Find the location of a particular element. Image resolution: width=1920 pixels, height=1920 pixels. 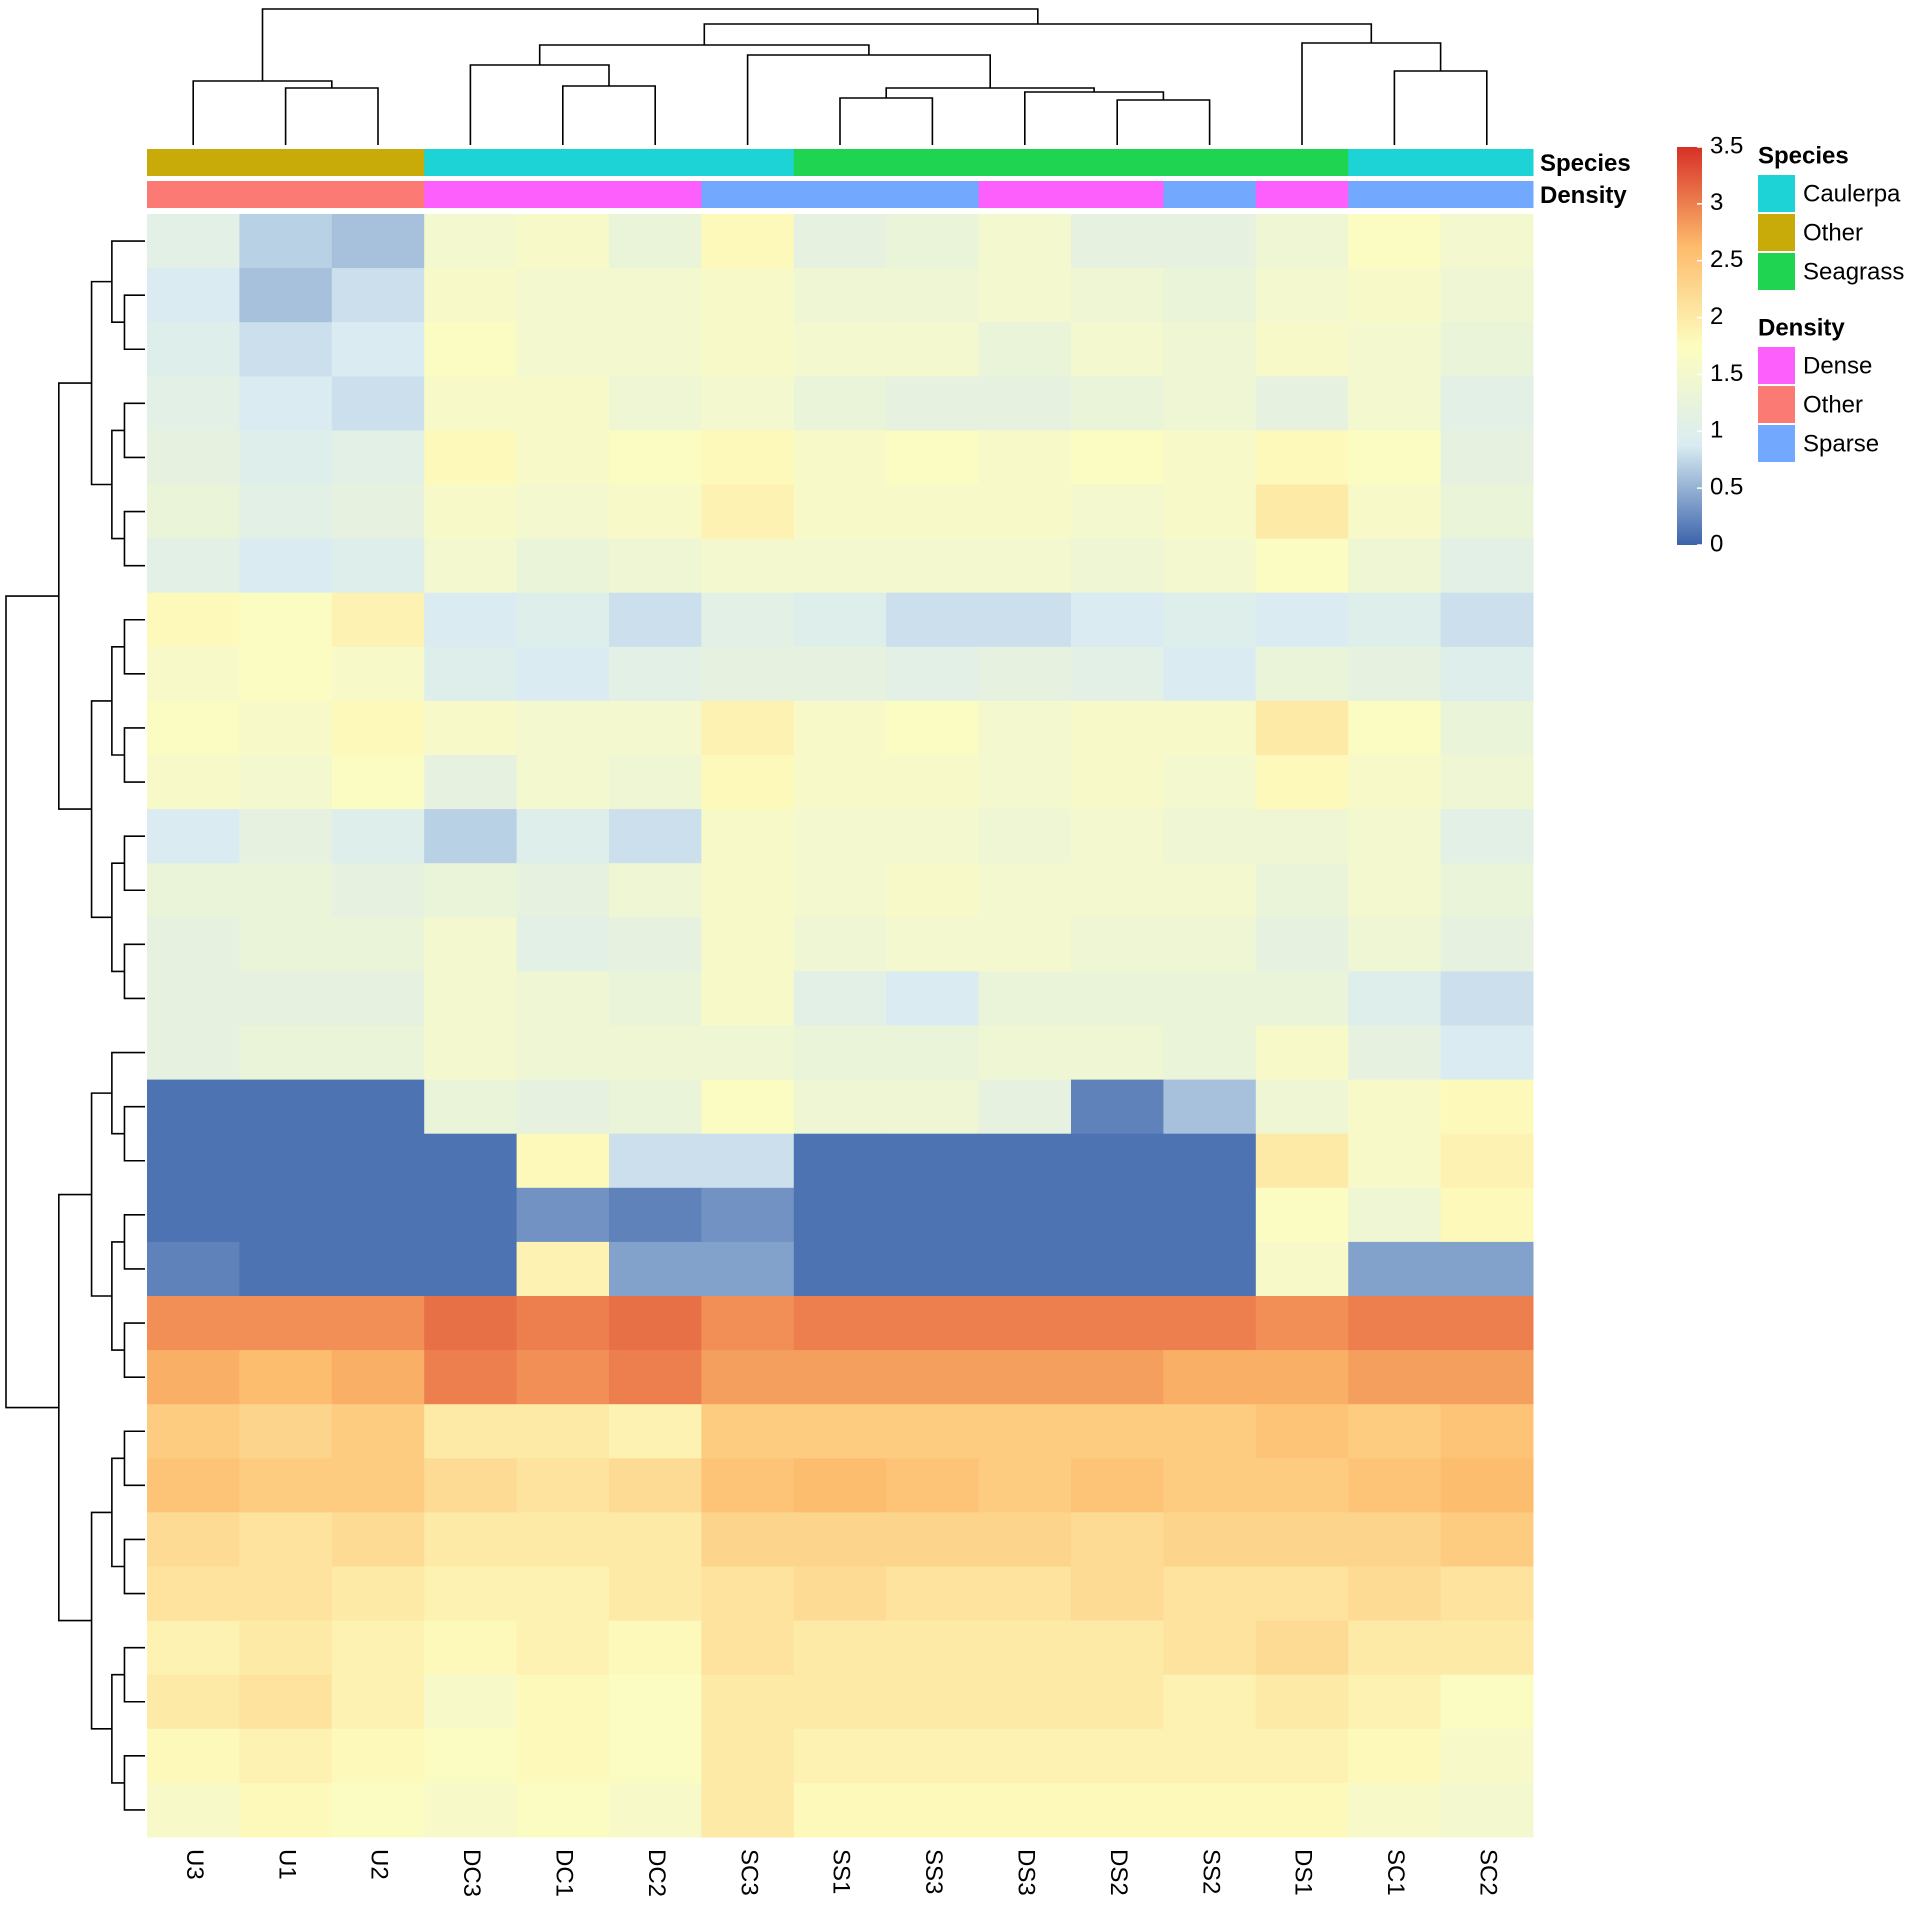

legend-swatch is located at coordinates (1776, 271).